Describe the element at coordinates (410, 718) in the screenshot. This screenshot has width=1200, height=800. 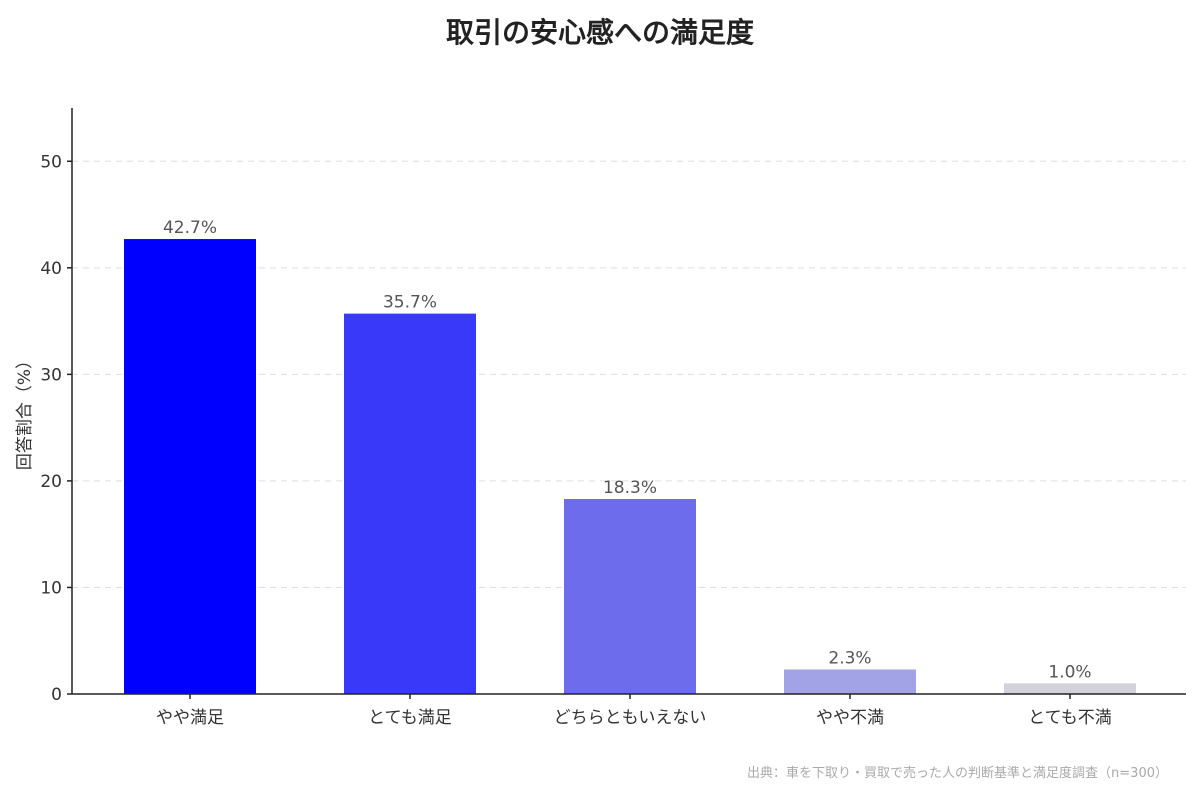
I see `x-tick-label: とても満足` at that location.